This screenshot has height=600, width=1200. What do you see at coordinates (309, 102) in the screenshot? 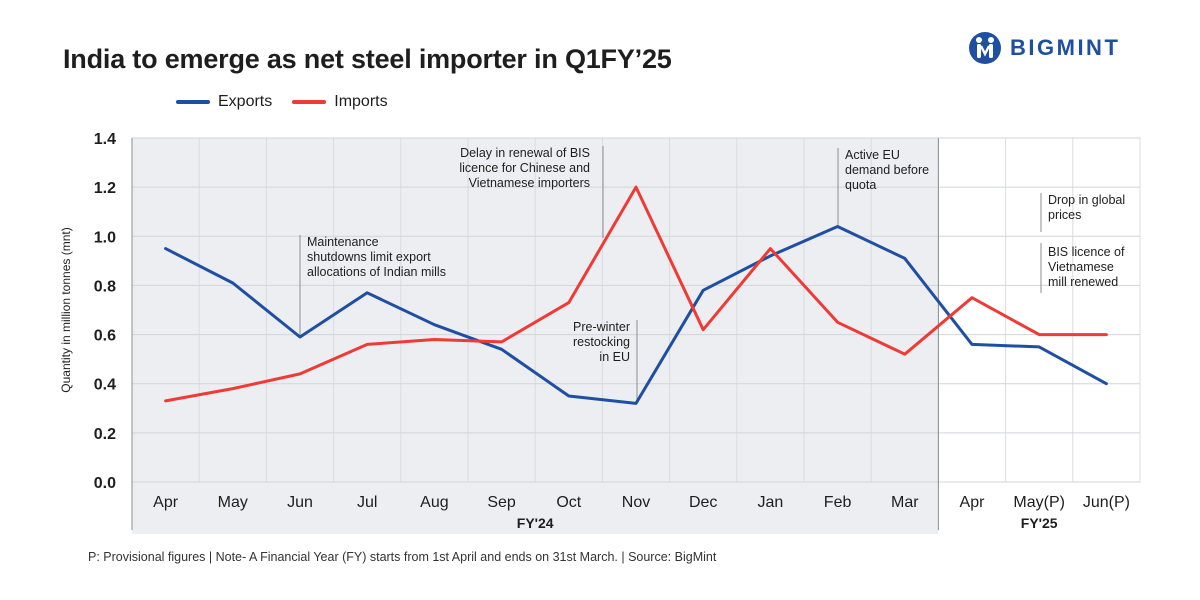
I see `legend-swatch-imports` at bounding box center [309, 102].